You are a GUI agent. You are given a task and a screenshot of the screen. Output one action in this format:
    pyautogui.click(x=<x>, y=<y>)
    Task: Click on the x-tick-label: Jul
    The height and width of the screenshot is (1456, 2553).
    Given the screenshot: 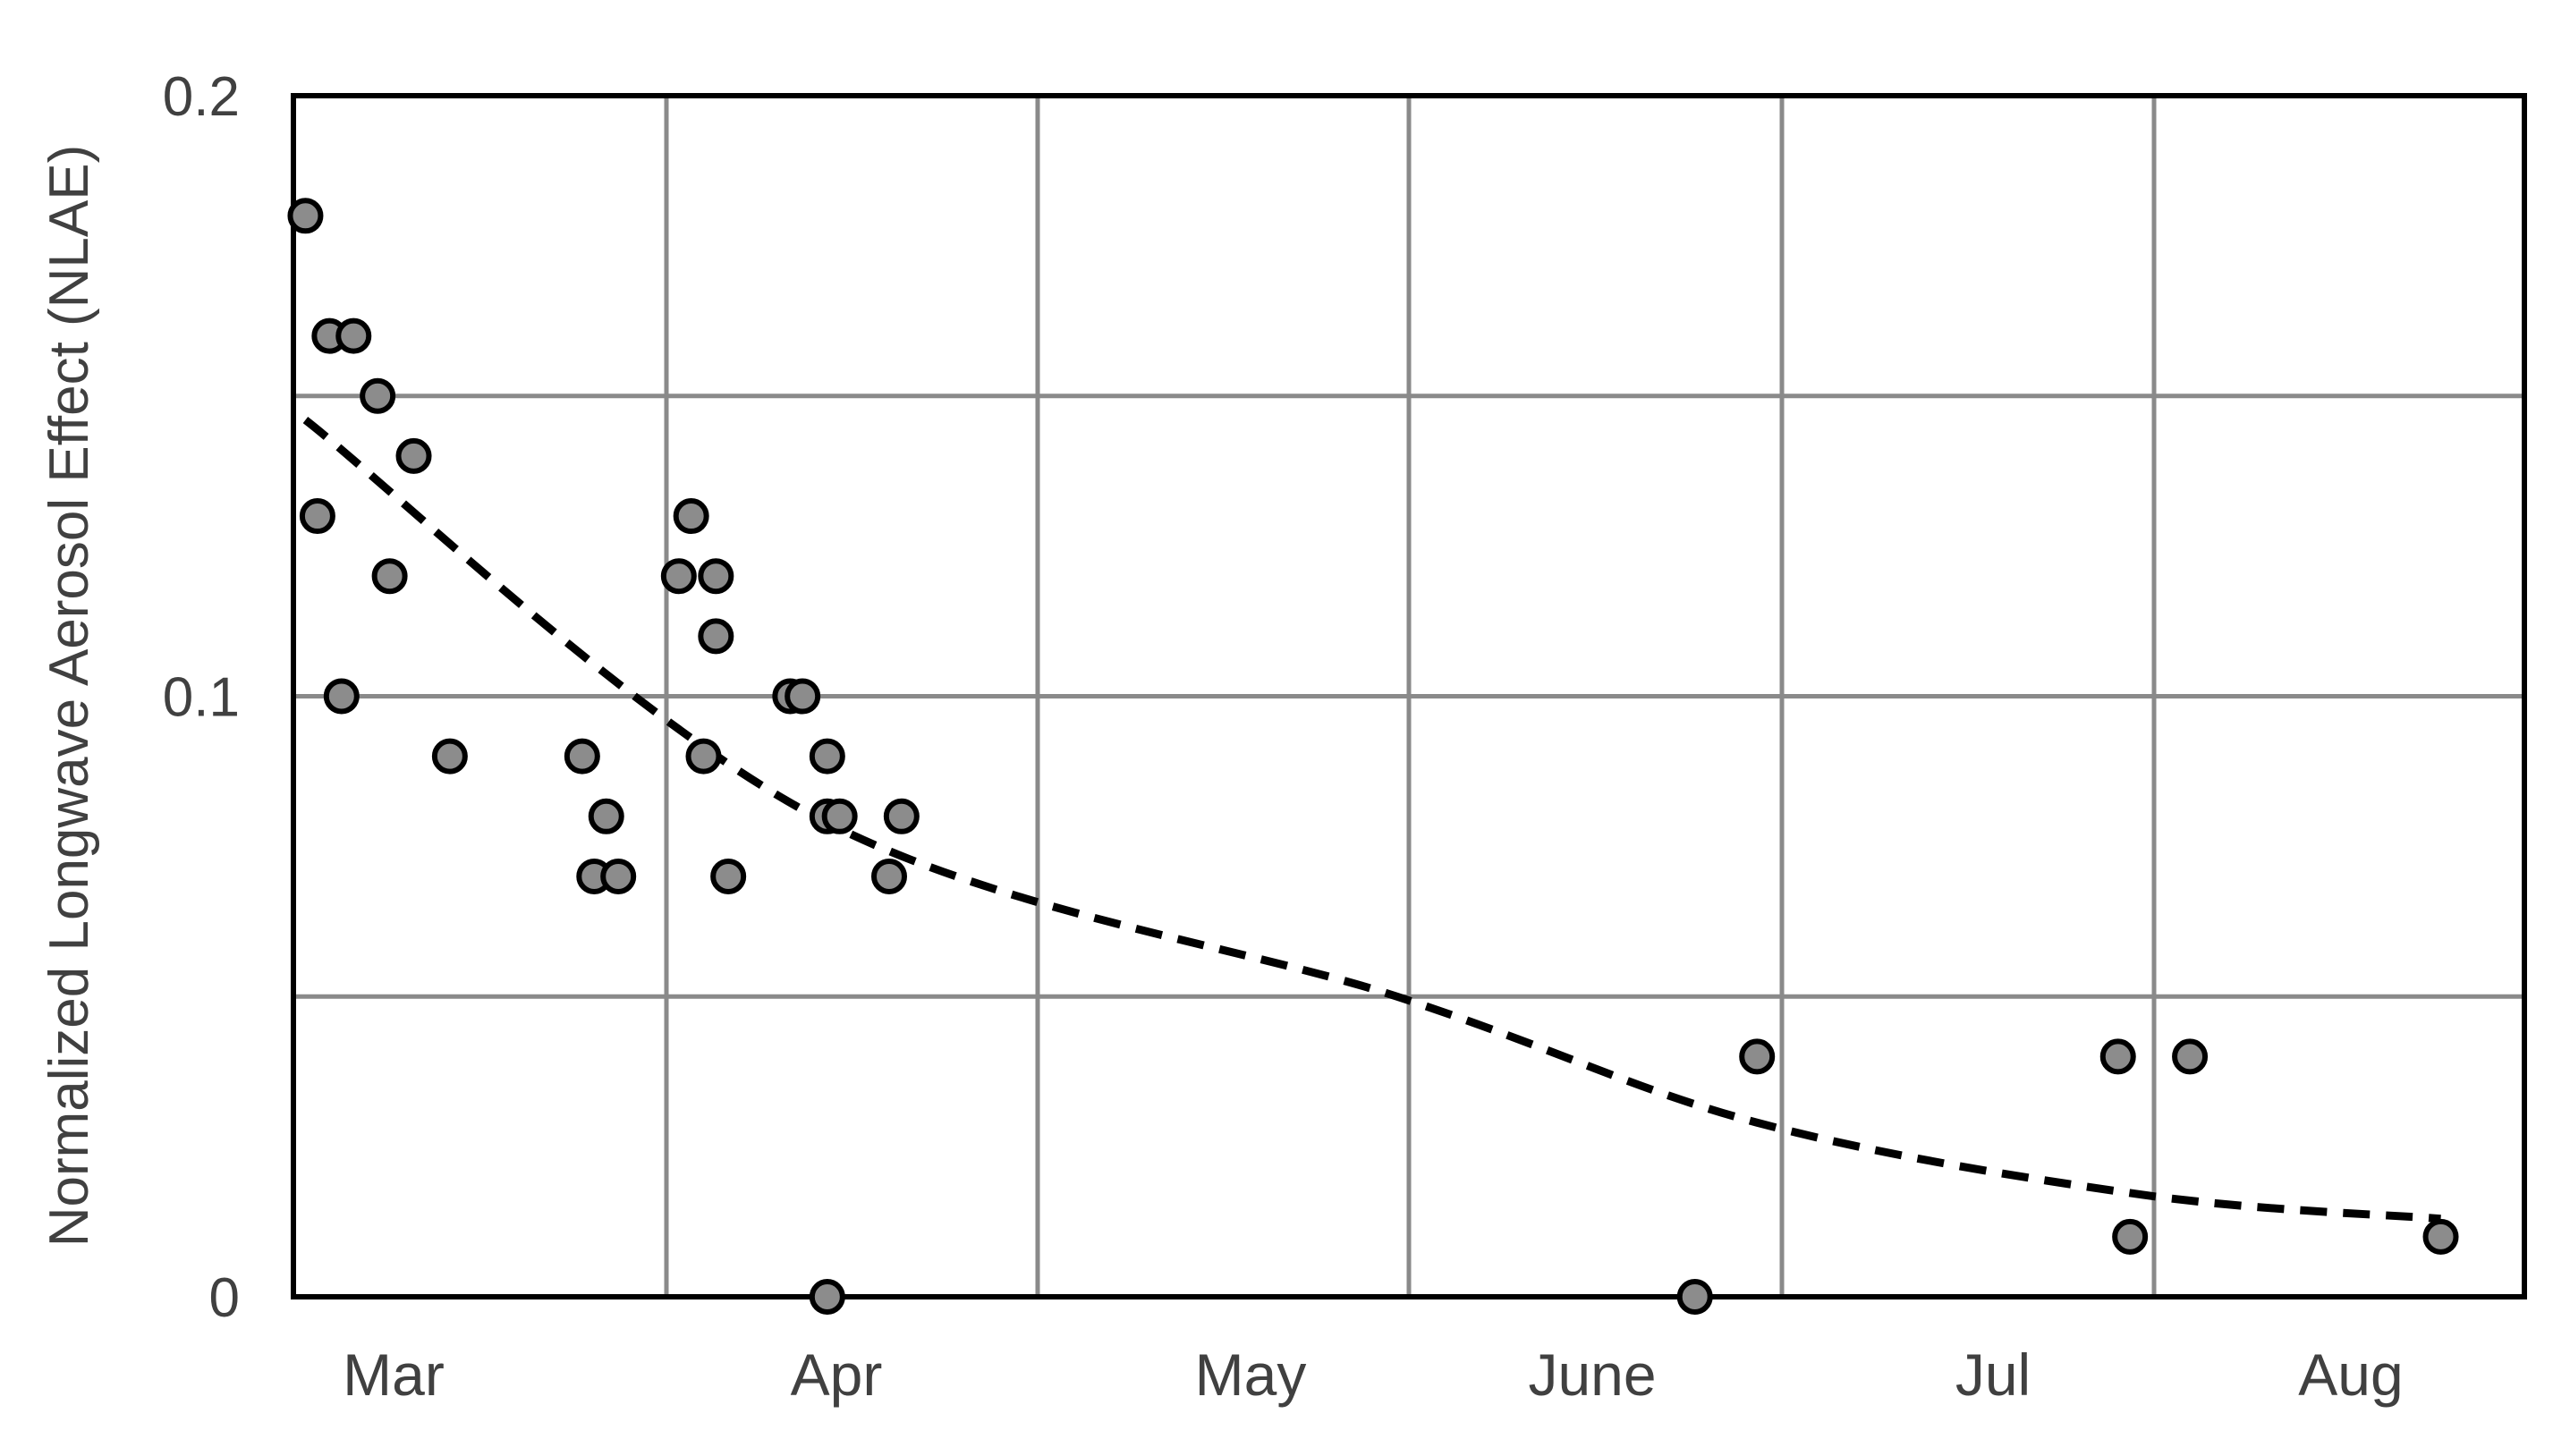 What is the action you would take?
    pyautogui.click(x=1993, y=1375)
    